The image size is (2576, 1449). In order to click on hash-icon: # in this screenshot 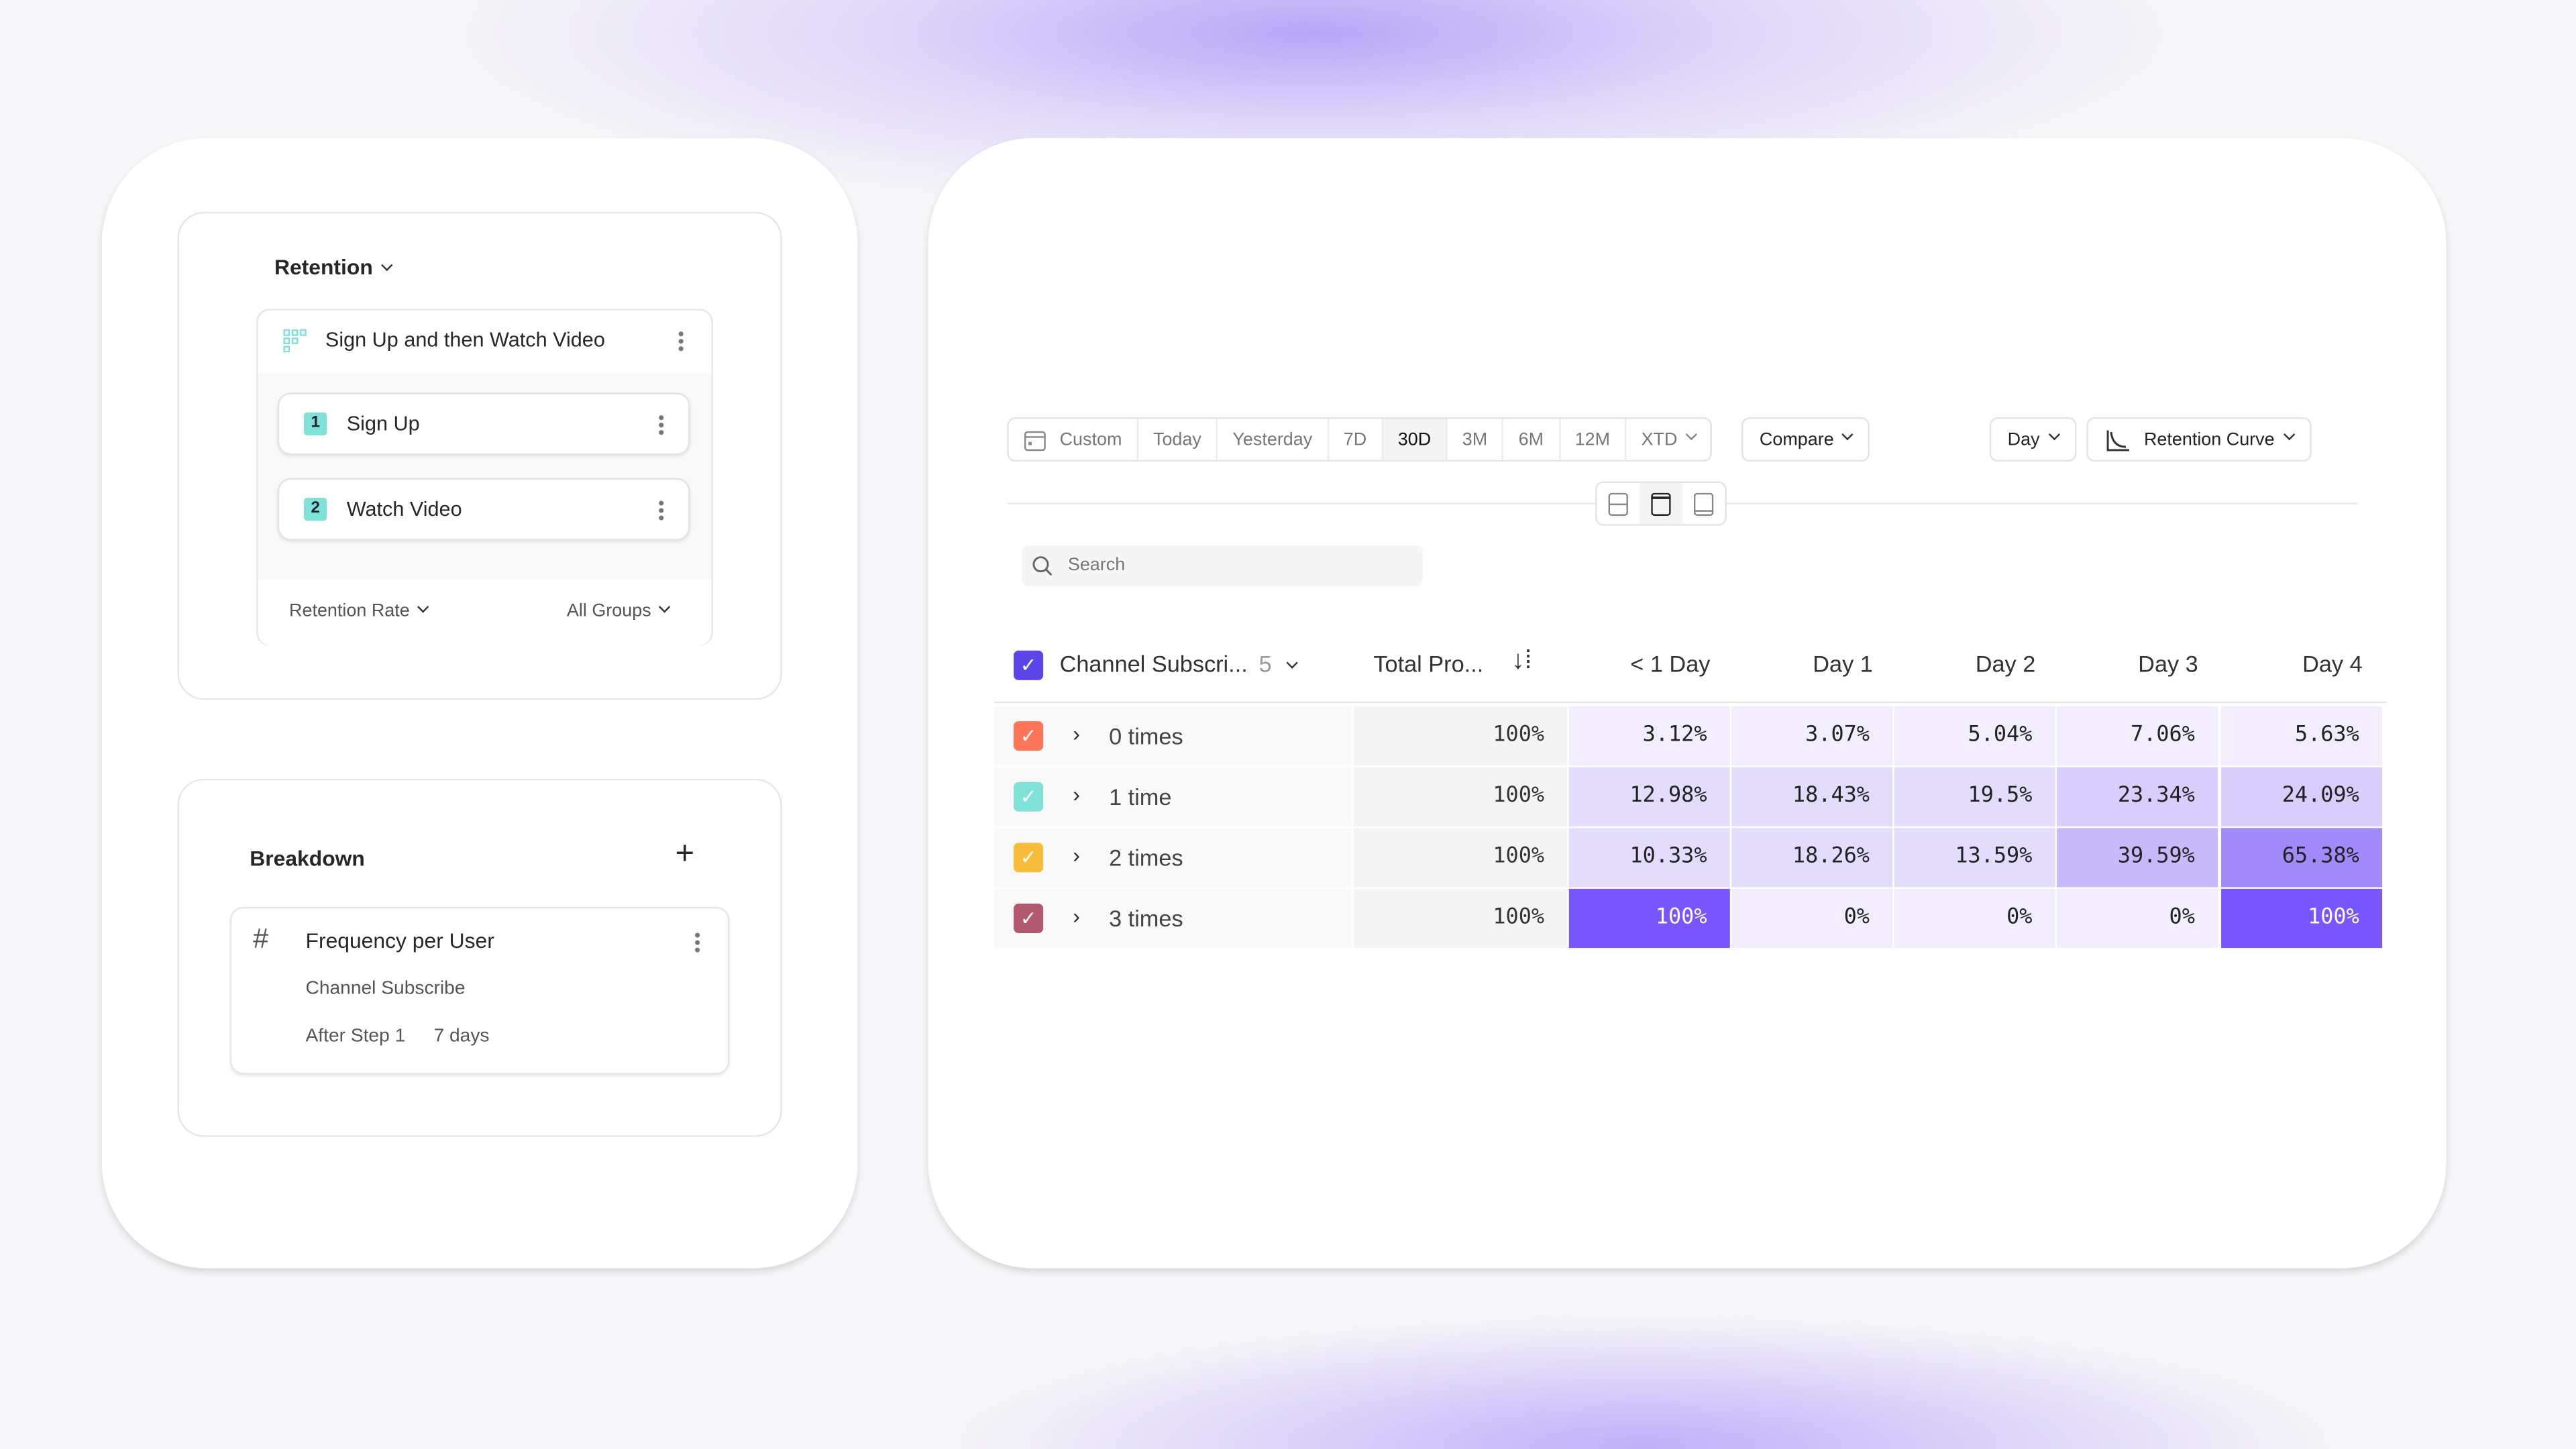, I will do `click(261, 939)`.